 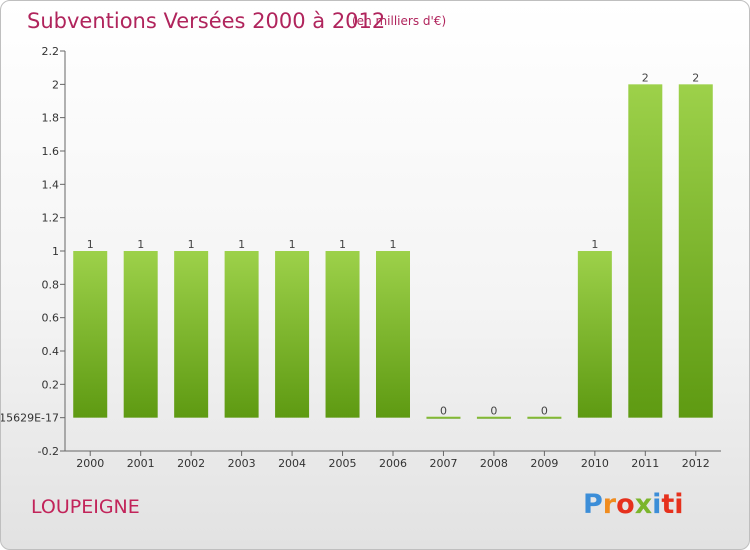 I want to click on x-tick-label: 2010, so click(x=595, y=463).